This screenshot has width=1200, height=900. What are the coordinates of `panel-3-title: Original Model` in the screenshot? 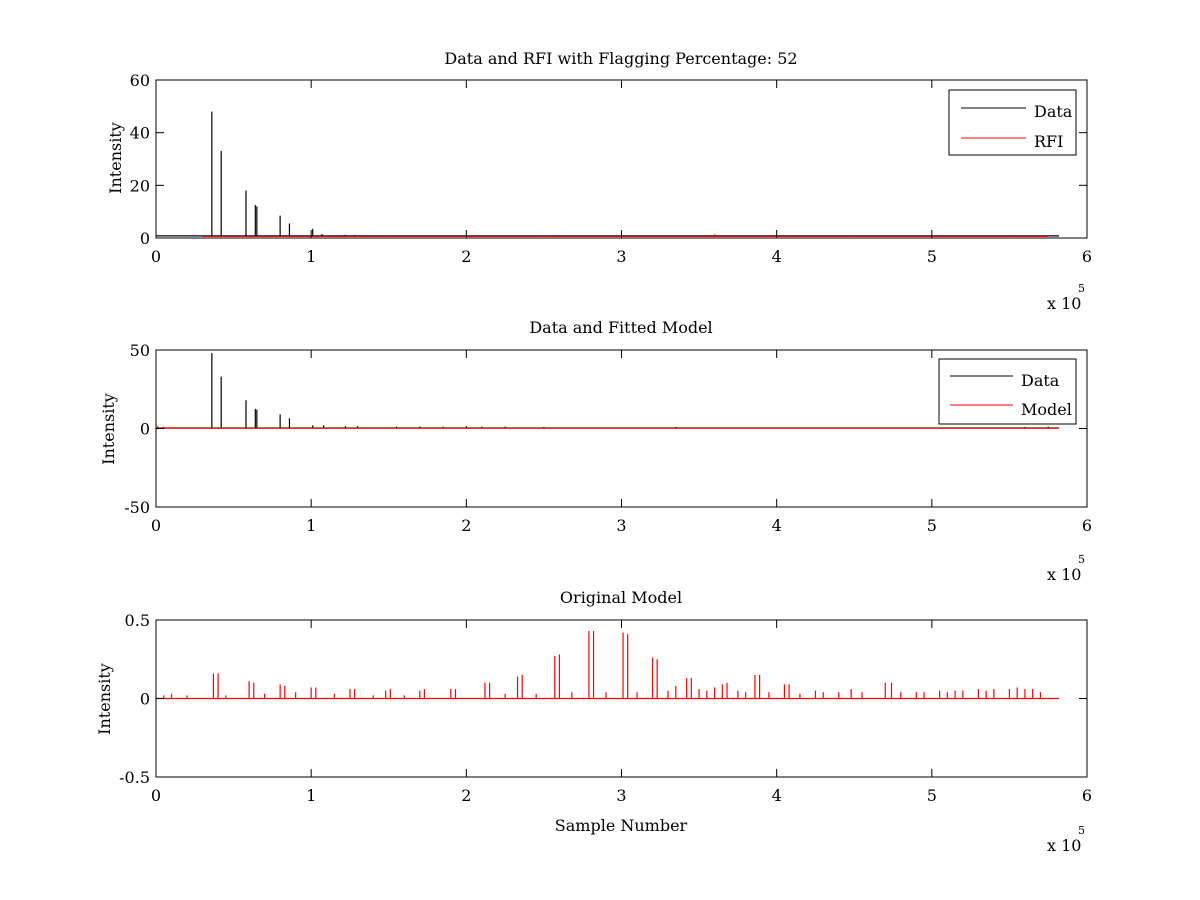 It's located at (621, 597).